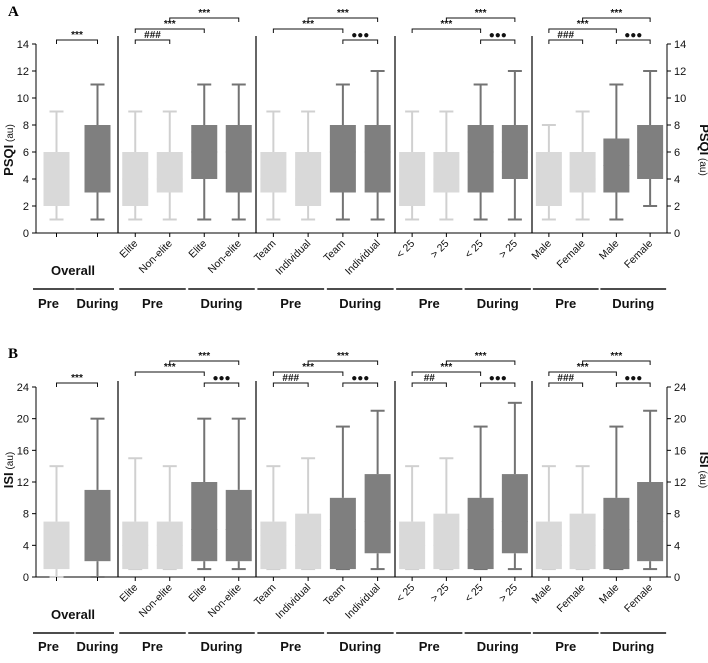 This screenshot has width=708, height=663. I want to click on box-individual-pre, so click(308, 514).